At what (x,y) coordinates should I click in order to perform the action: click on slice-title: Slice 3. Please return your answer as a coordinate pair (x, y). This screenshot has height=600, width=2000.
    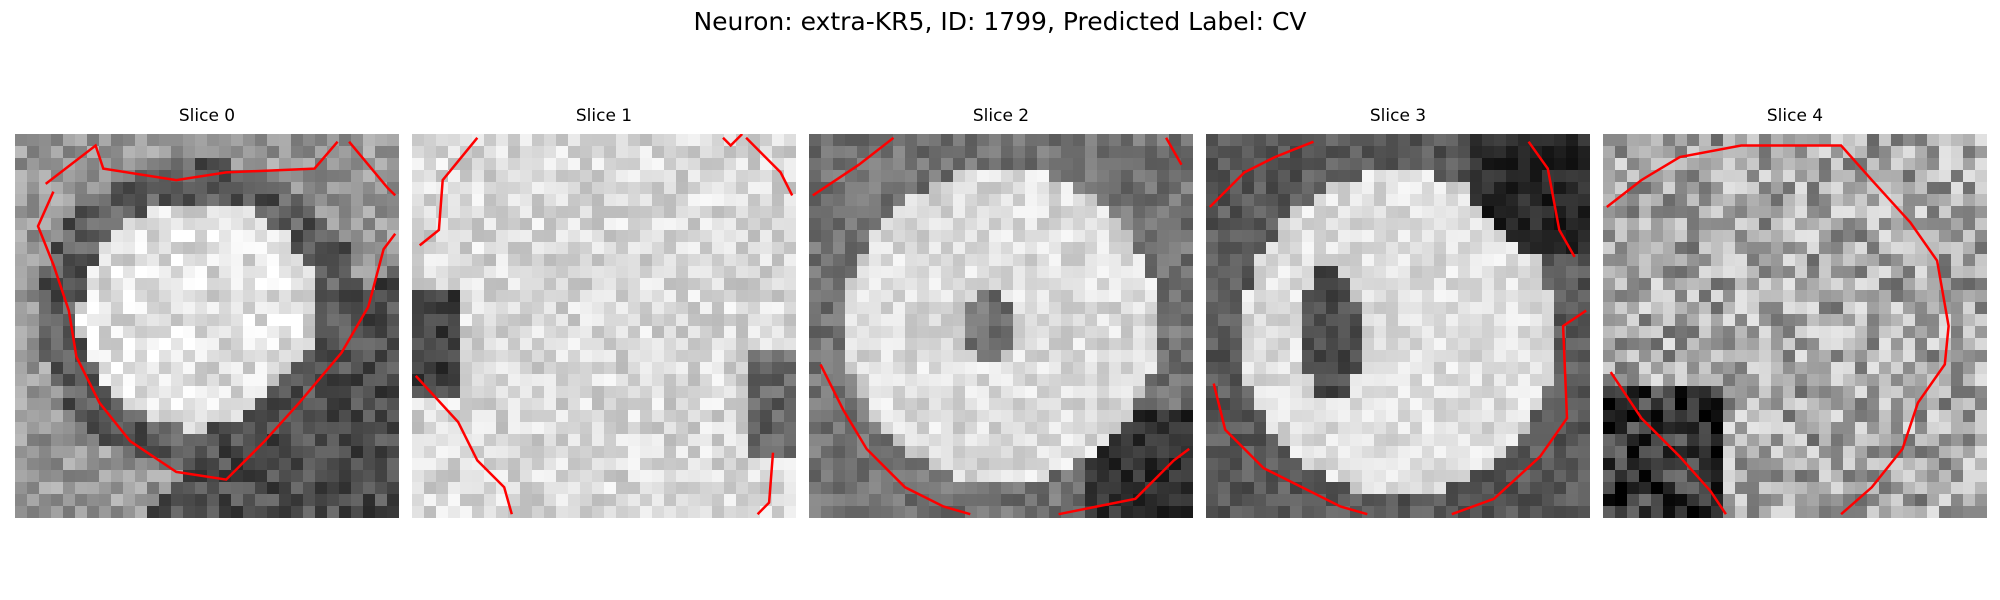
    Looking at the image, I should click on (1398, 116).